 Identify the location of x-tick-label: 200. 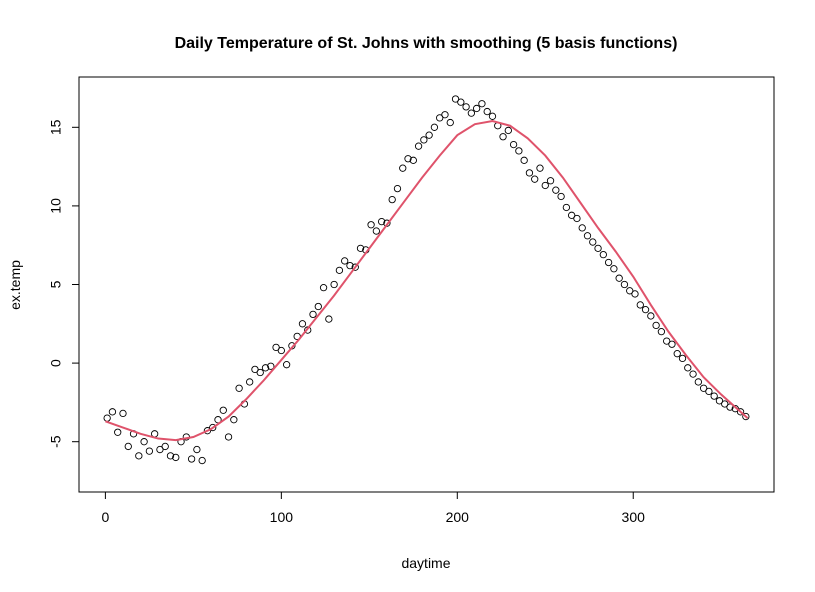
(458, 517).